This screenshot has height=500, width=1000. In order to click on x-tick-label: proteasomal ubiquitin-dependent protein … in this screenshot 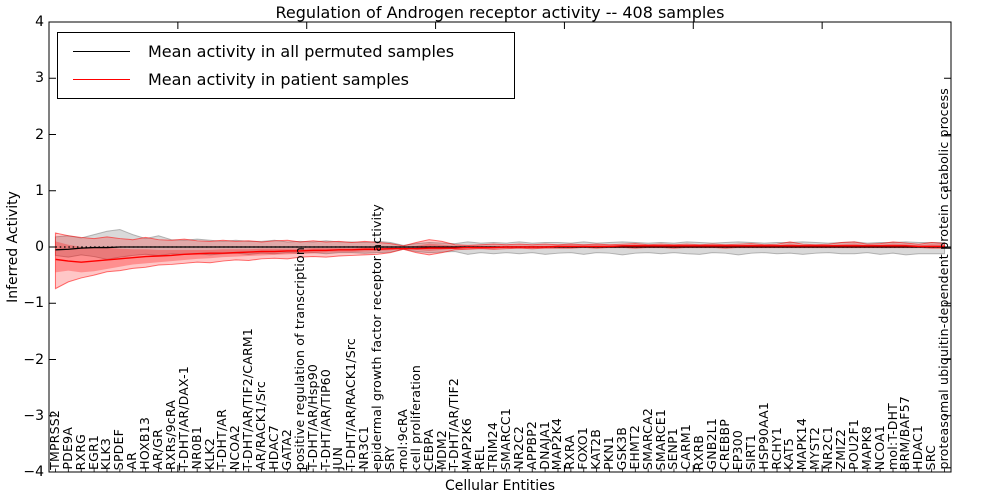, I will do `click(944, 279)`.